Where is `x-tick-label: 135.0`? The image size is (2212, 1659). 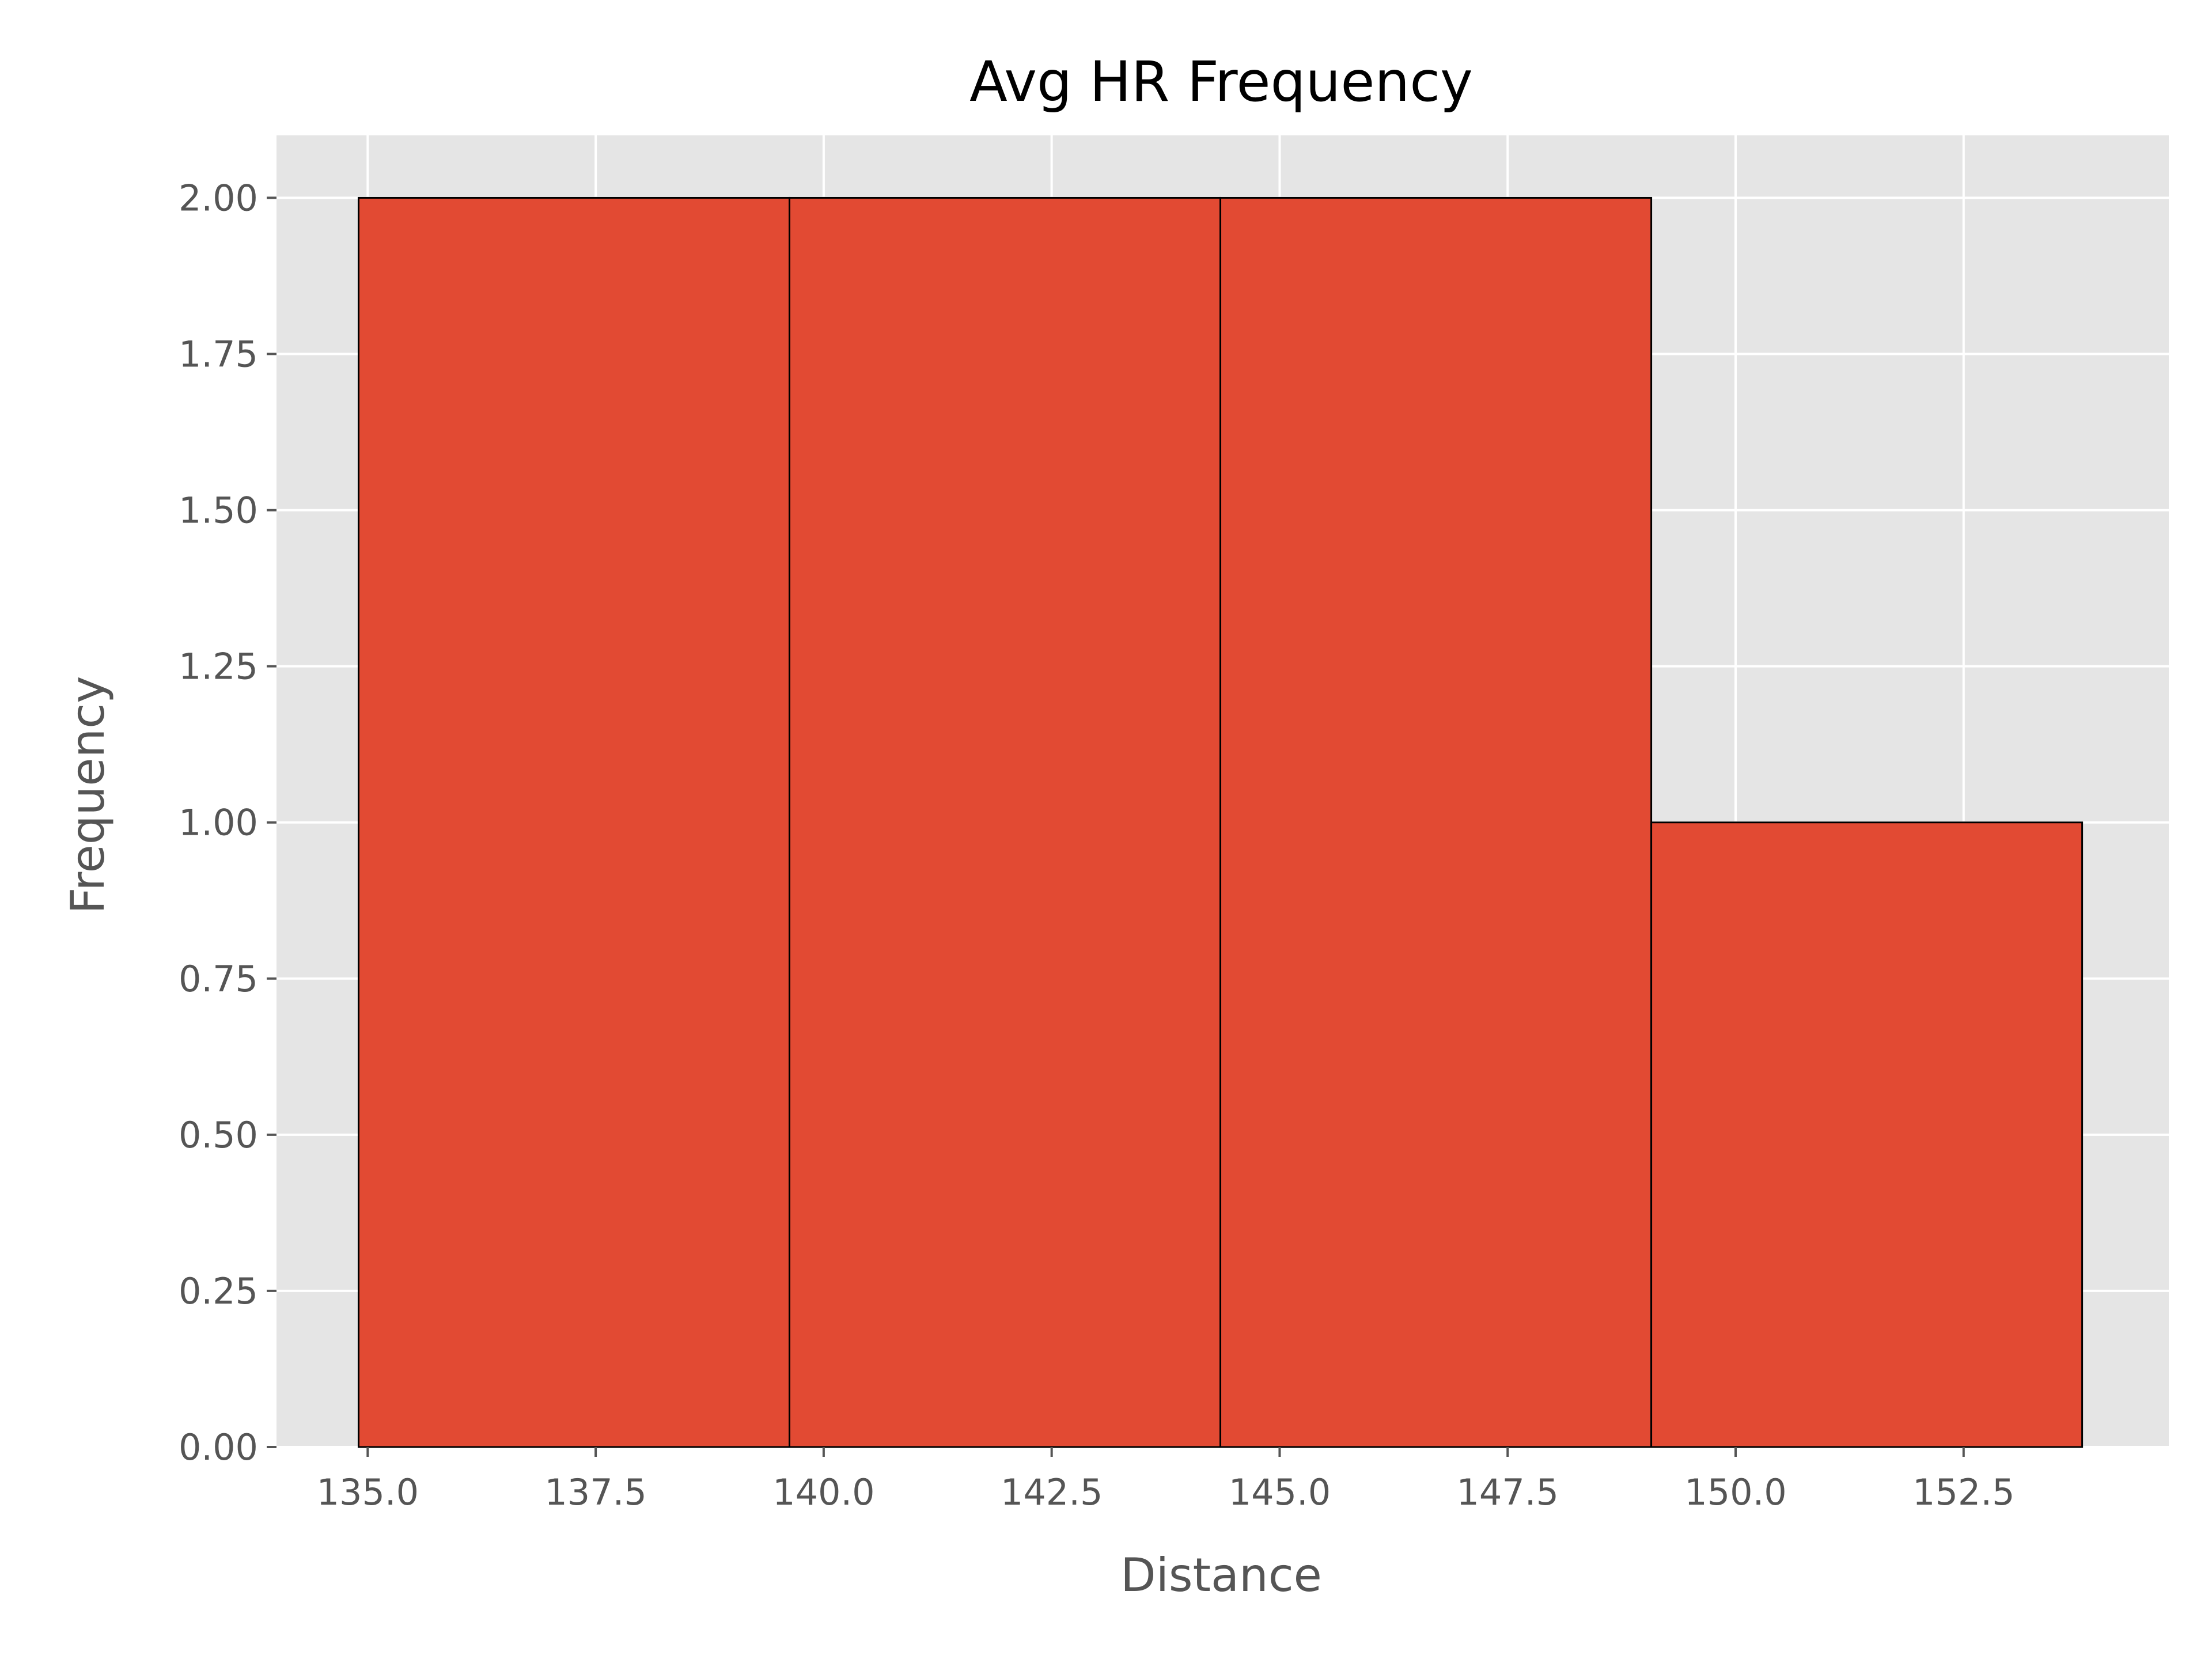
x-tick-label: 135.0 is located at coordinates (368, 1492).